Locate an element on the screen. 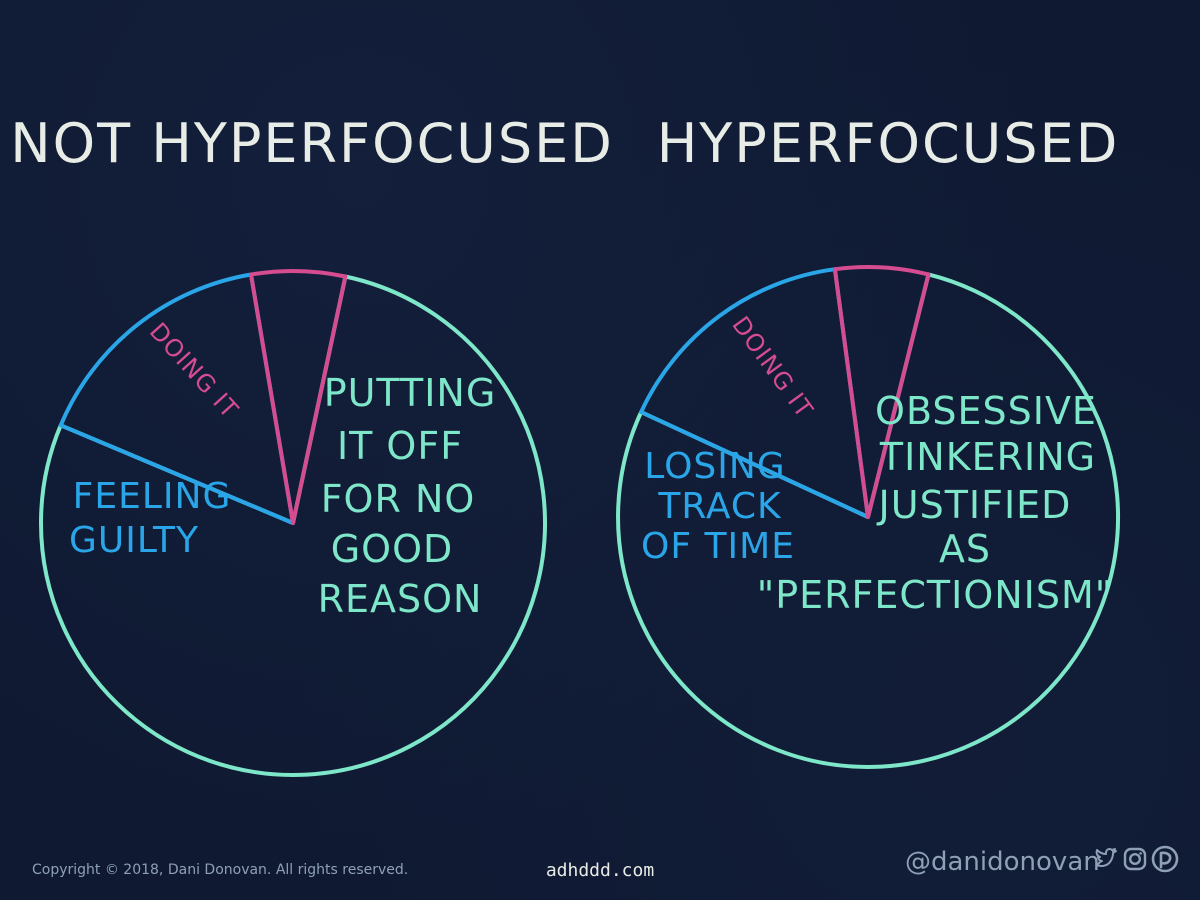  slice-label-line: "PERFECTIONISM" is located at coordinates (935, 595).